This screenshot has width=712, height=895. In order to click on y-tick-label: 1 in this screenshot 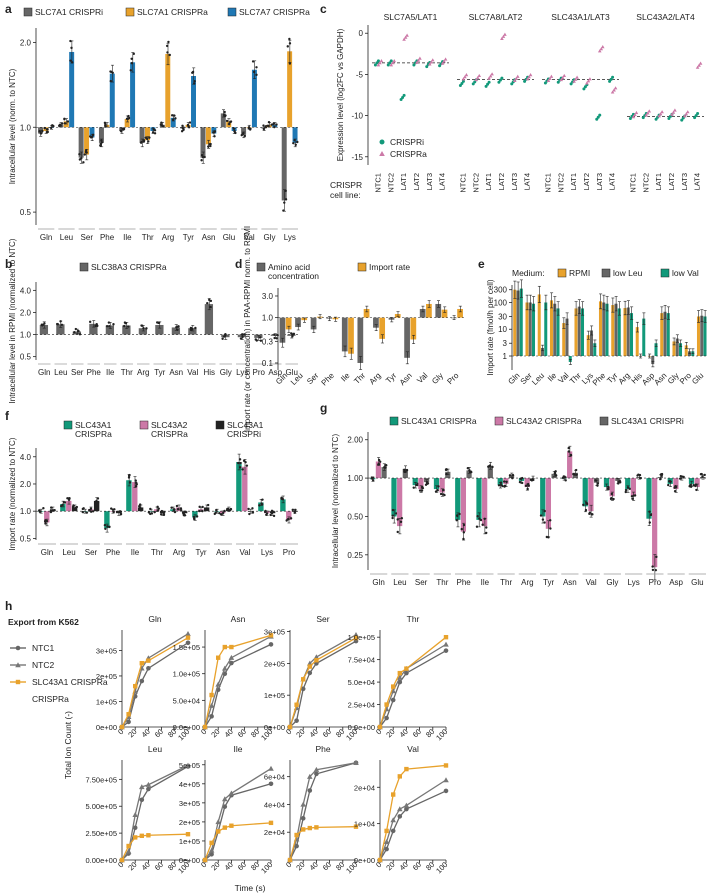, I will do `click(505, 356)`.